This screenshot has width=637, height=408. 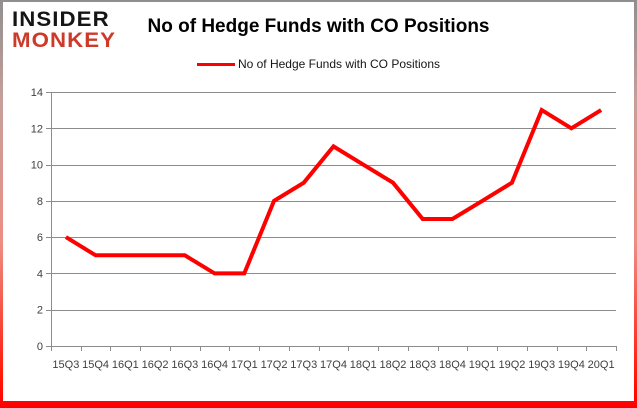 What do you see at coordinates (422, 365) in the screenshot?
I see `svg-text: 18Q3` at bounding box center [422, 365].